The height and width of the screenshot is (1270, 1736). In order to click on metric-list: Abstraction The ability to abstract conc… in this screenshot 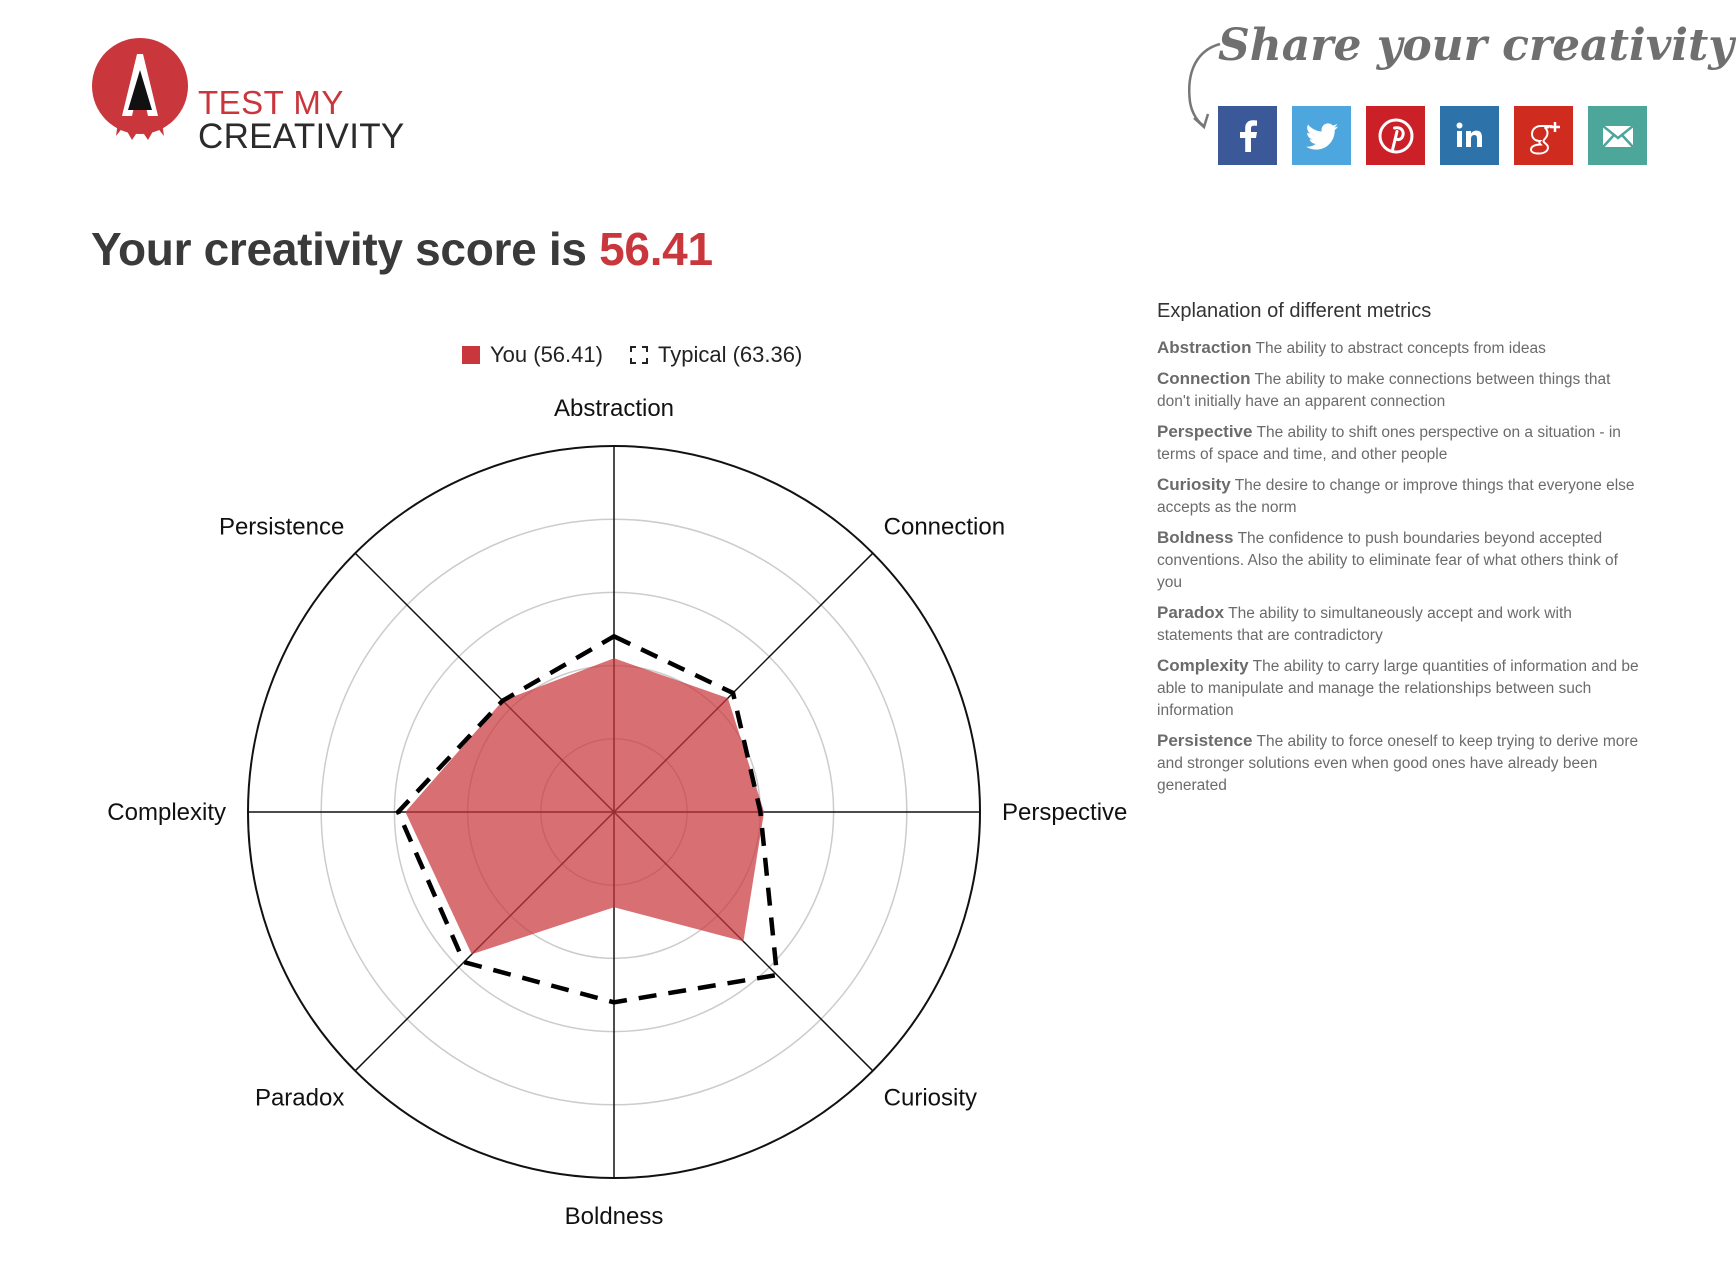, I will do `click(1402, 567)`.